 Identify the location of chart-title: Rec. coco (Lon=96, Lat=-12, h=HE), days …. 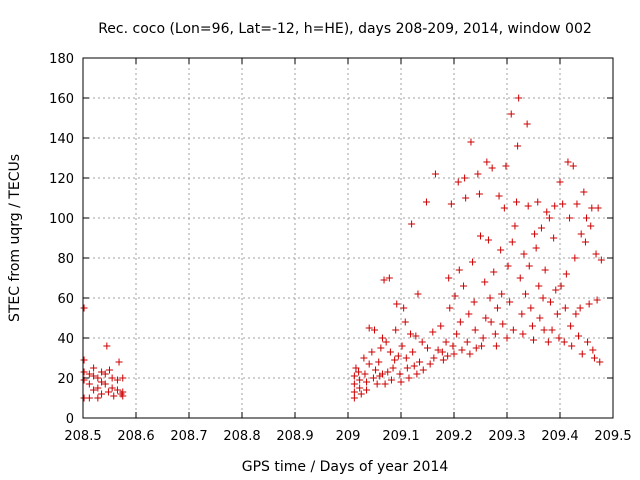
(345, 29).